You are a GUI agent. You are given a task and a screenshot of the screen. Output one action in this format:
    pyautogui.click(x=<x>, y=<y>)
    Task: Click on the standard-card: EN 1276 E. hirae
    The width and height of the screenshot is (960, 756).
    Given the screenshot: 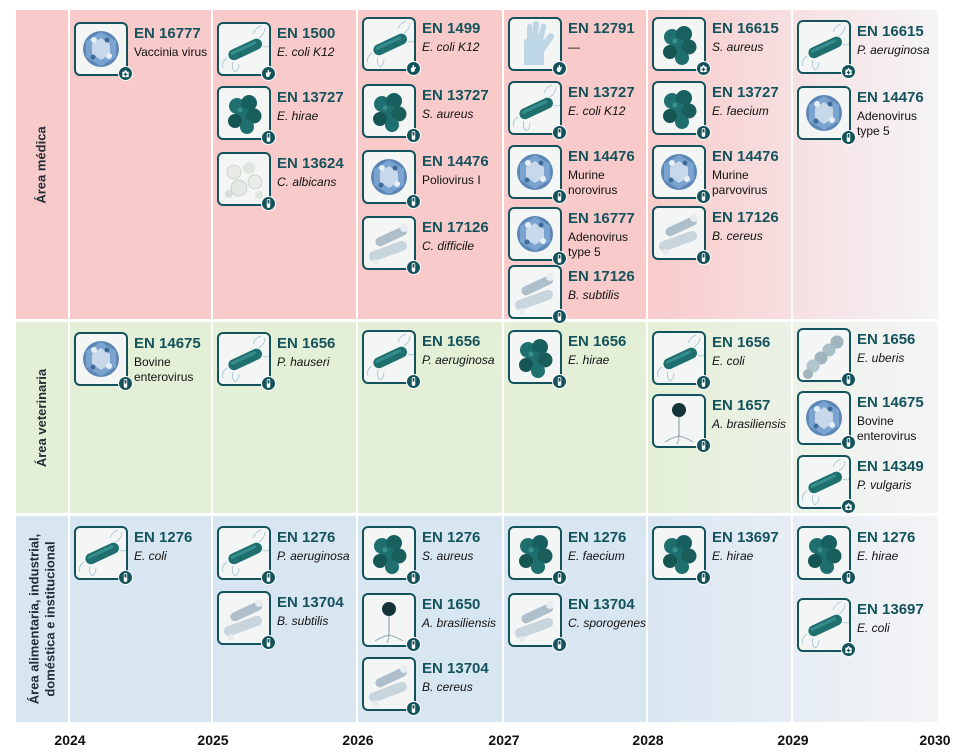 What is the action you would take?
    pyautogui.click(x=878, y=555)
    